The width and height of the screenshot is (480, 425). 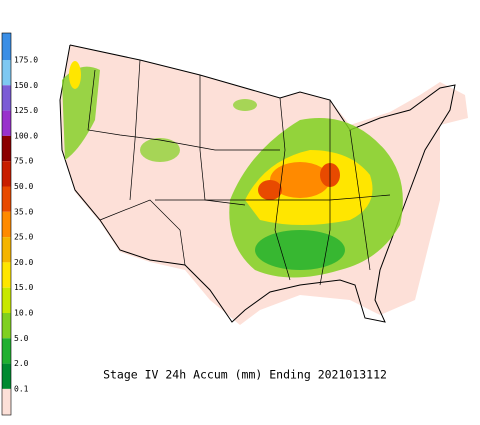 What do you see at coordinates (300, 250) in the screenshot?
I see `precip-south` at bounding box center [300, 250].